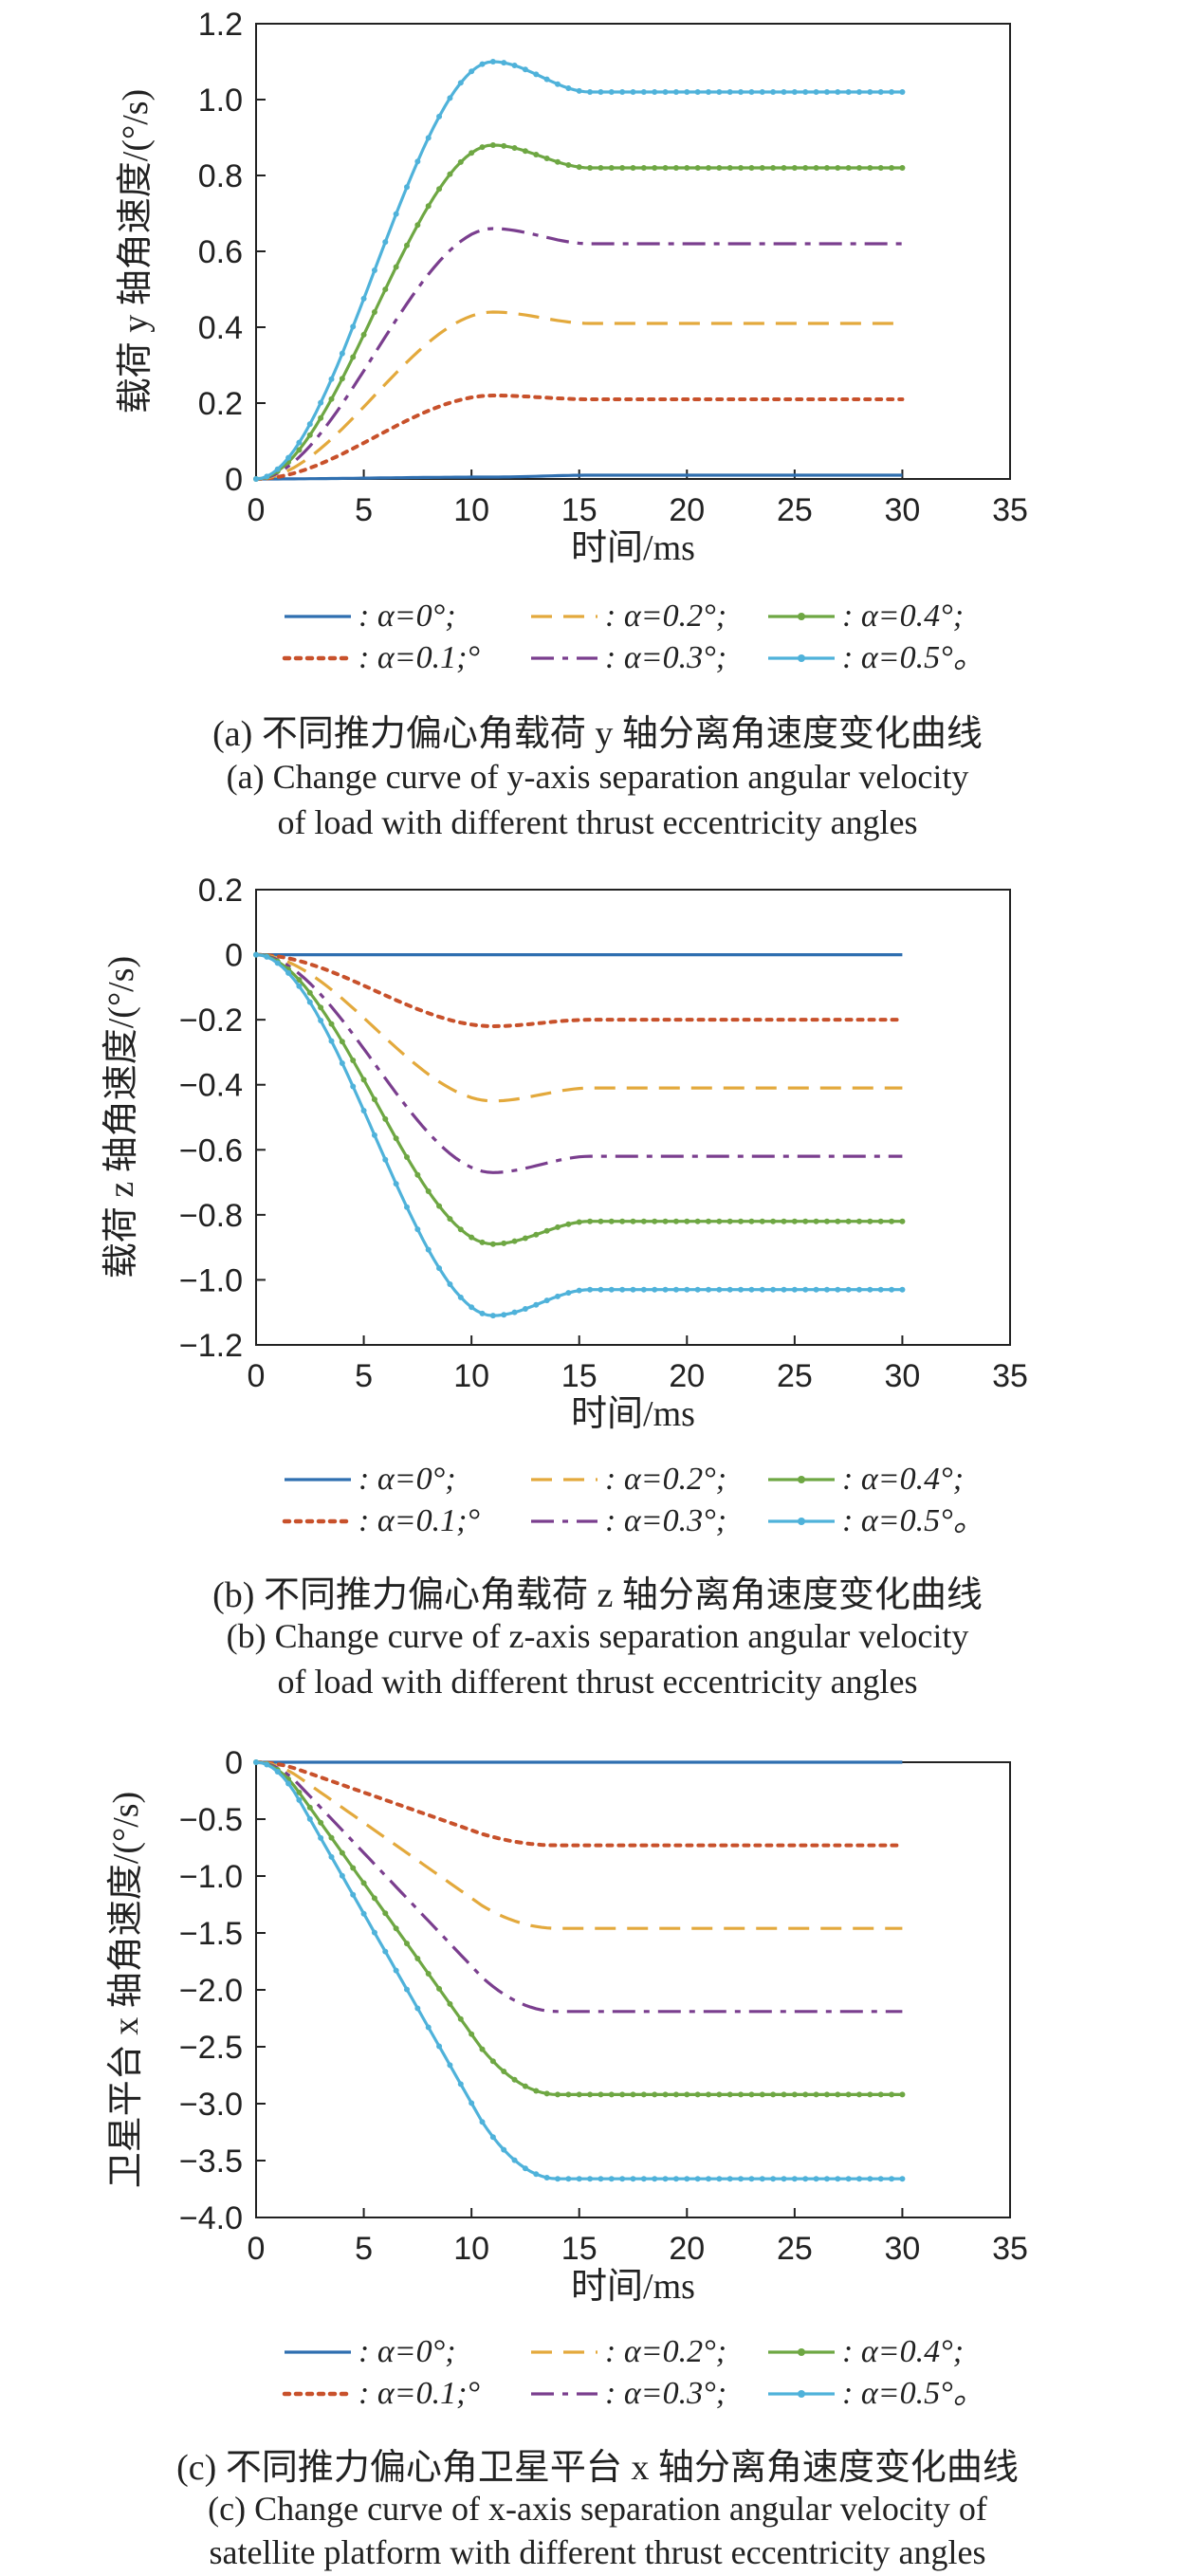 The width and height of the screenshot is (1195, 2576). Describe the element at coordinates (211, 1150) in the screenshot. I see `y-tick-label: −0.6` at that location.